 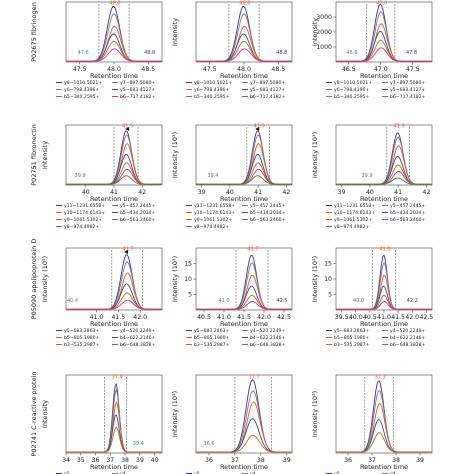 I want to click on x-tick-label: 42.0, so click(x=264, y=317).